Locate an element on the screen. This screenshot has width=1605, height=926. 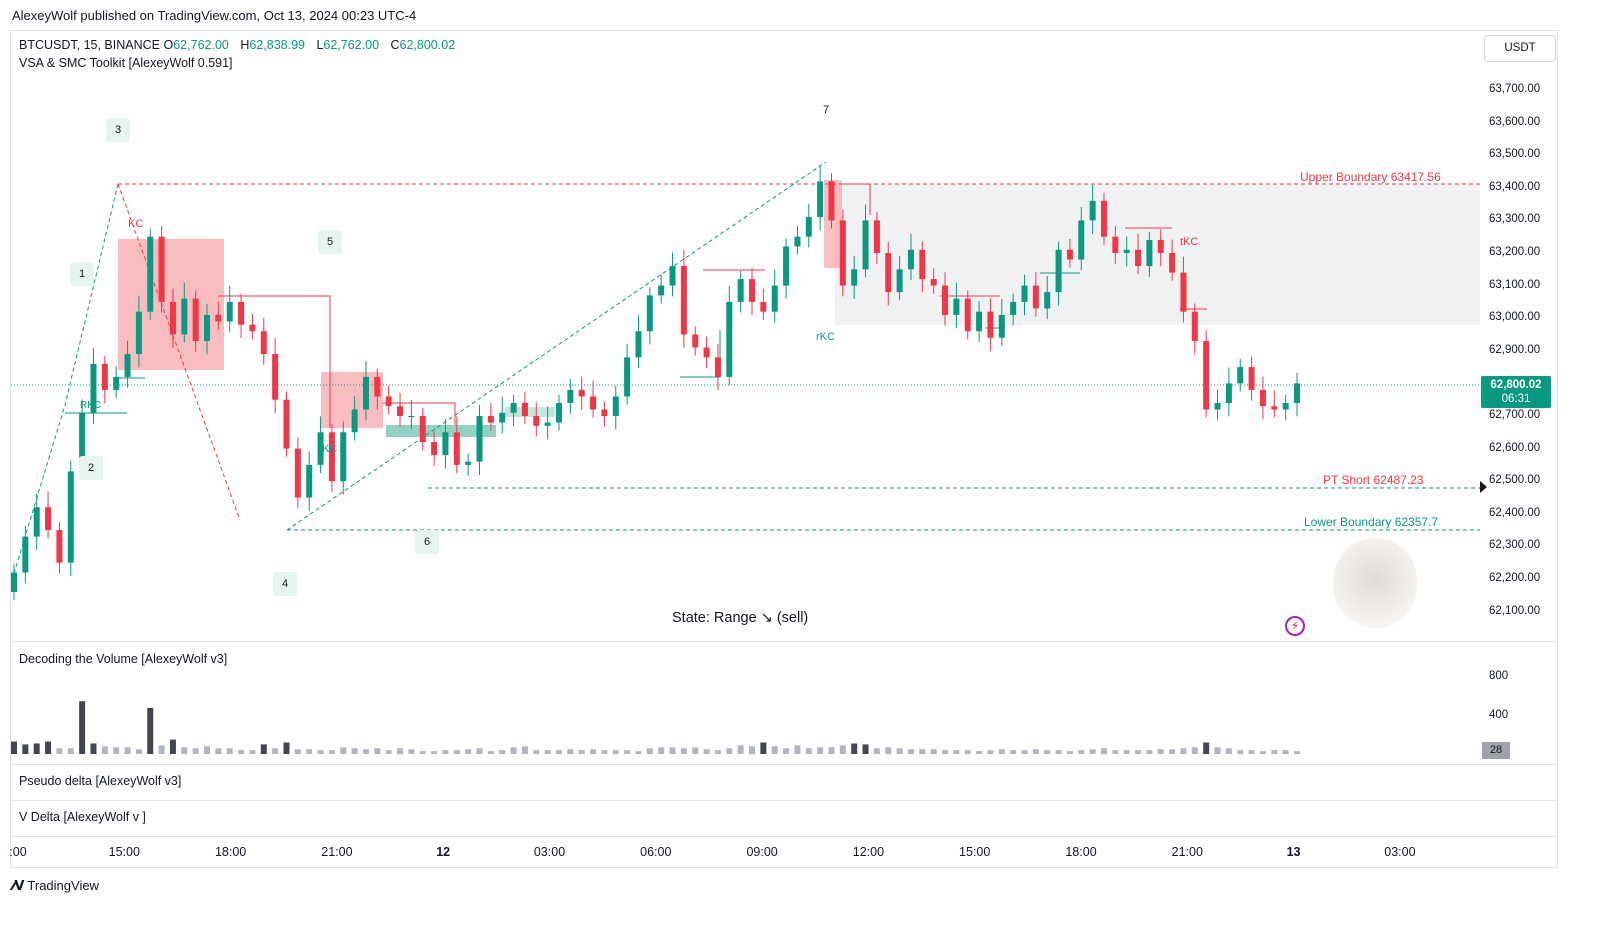
annotation-rkc-small: RKC is located at coordinates (91, 405).